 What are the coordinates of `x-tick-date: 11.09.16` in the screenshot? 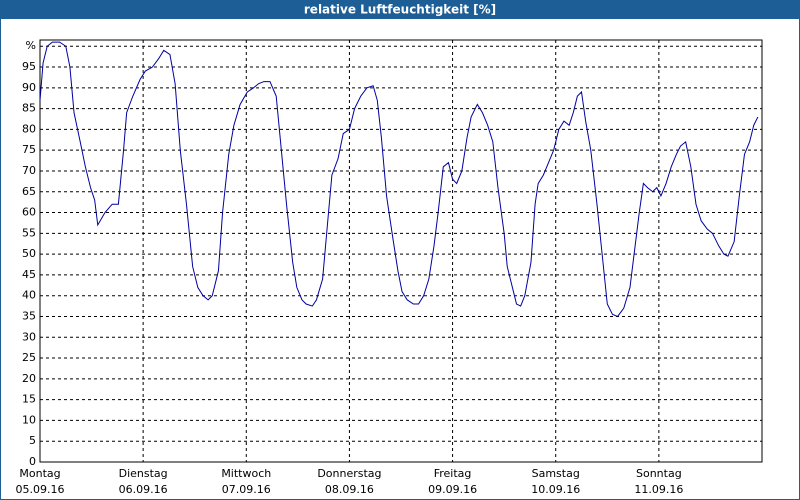 It's located at (658, 489).